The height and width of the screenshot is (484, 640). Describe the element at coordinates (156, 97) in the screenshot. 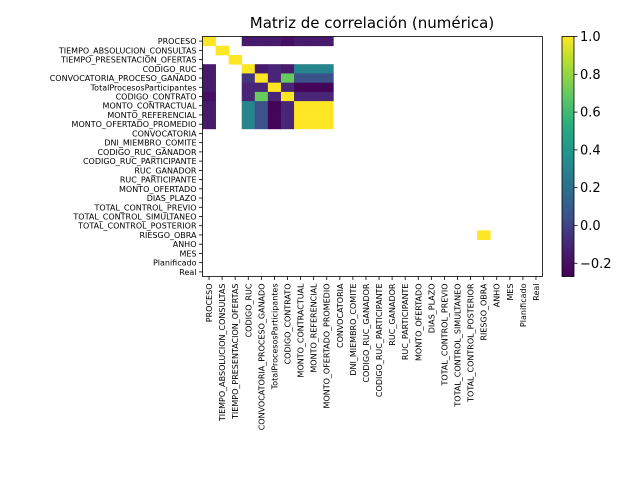

I see `y-tick-label: CODIGO_CONTRATO` at that location.